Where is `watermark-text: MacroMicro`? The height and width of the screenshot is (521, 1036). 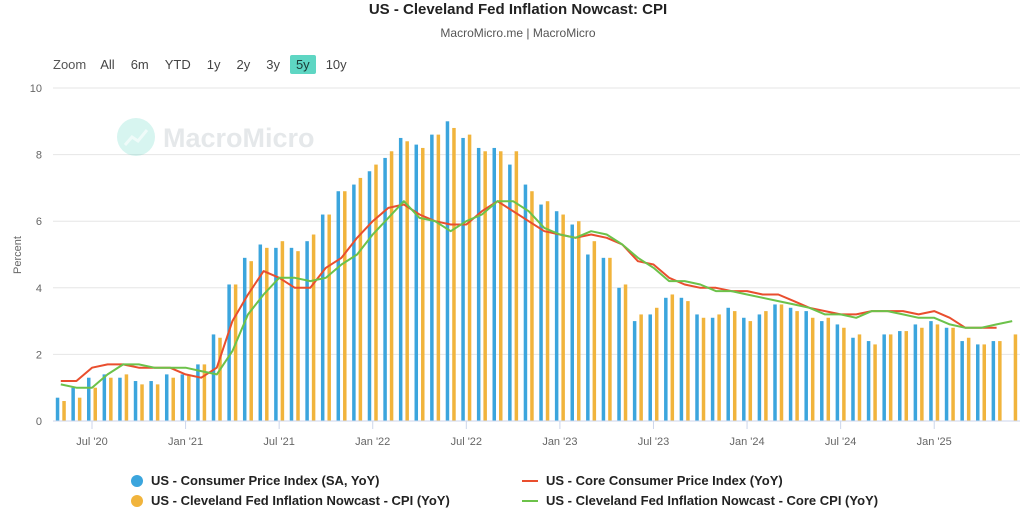
watermark-text: MacroMicro is located at coordinates (239, 138).